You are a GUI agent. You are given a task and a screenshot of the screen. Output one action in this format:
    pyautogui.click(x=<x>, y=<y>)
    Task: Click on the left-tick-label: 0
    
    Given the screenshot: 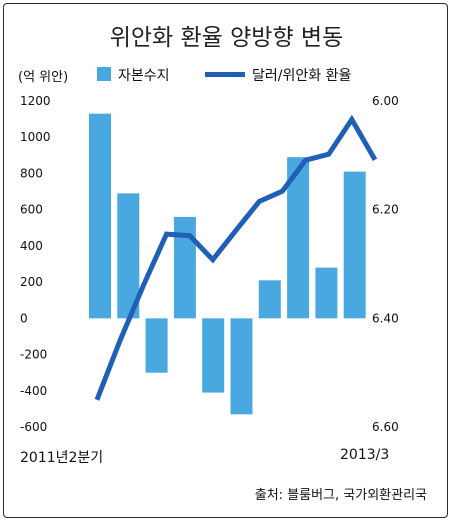 What is the action you would take?
    pyautogui.click(x=24, y=318)
    